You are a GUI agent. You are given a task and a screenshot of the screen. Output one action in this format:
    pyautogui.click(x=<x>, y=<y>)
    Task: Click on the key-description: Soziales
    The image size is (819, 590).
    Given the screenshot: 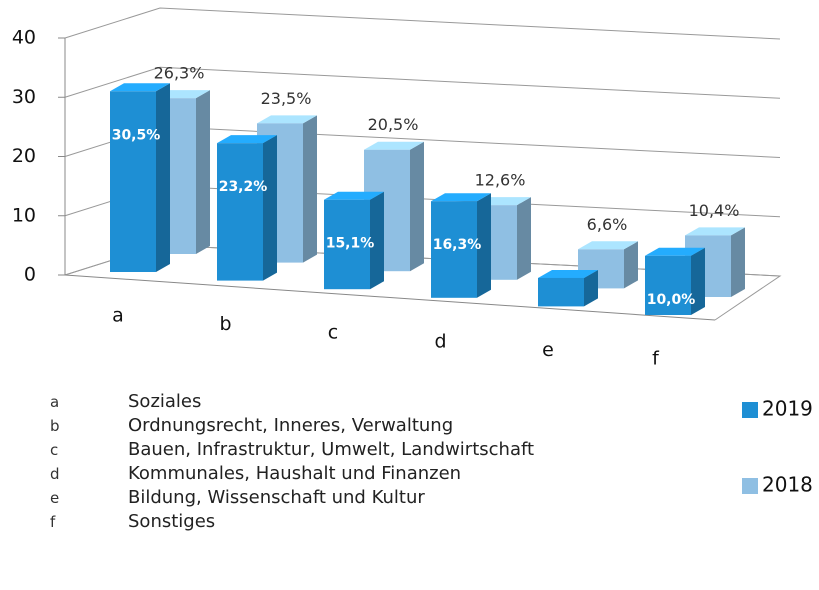 What is the action you would take?
    pyautogui.click(x=165, y=401)
    